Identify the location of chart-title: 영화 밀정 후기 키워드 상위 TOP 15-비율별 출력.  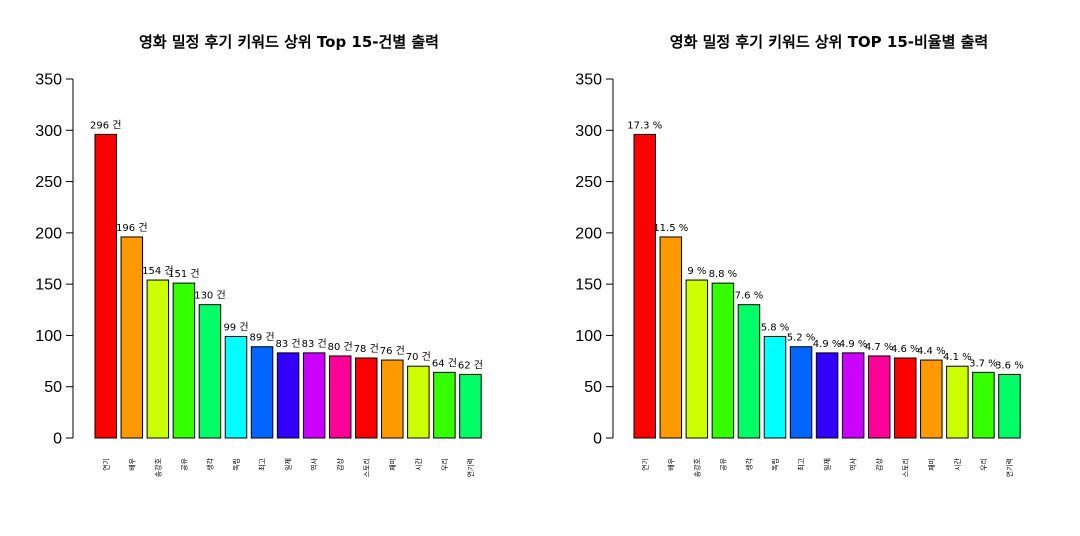
(829, 42).